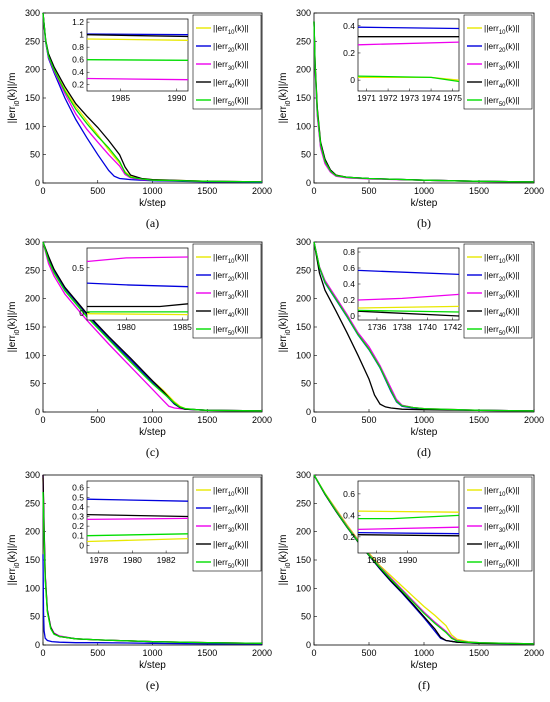  I want to click on legend-label: ||err40(k)||, so click(231, 545).